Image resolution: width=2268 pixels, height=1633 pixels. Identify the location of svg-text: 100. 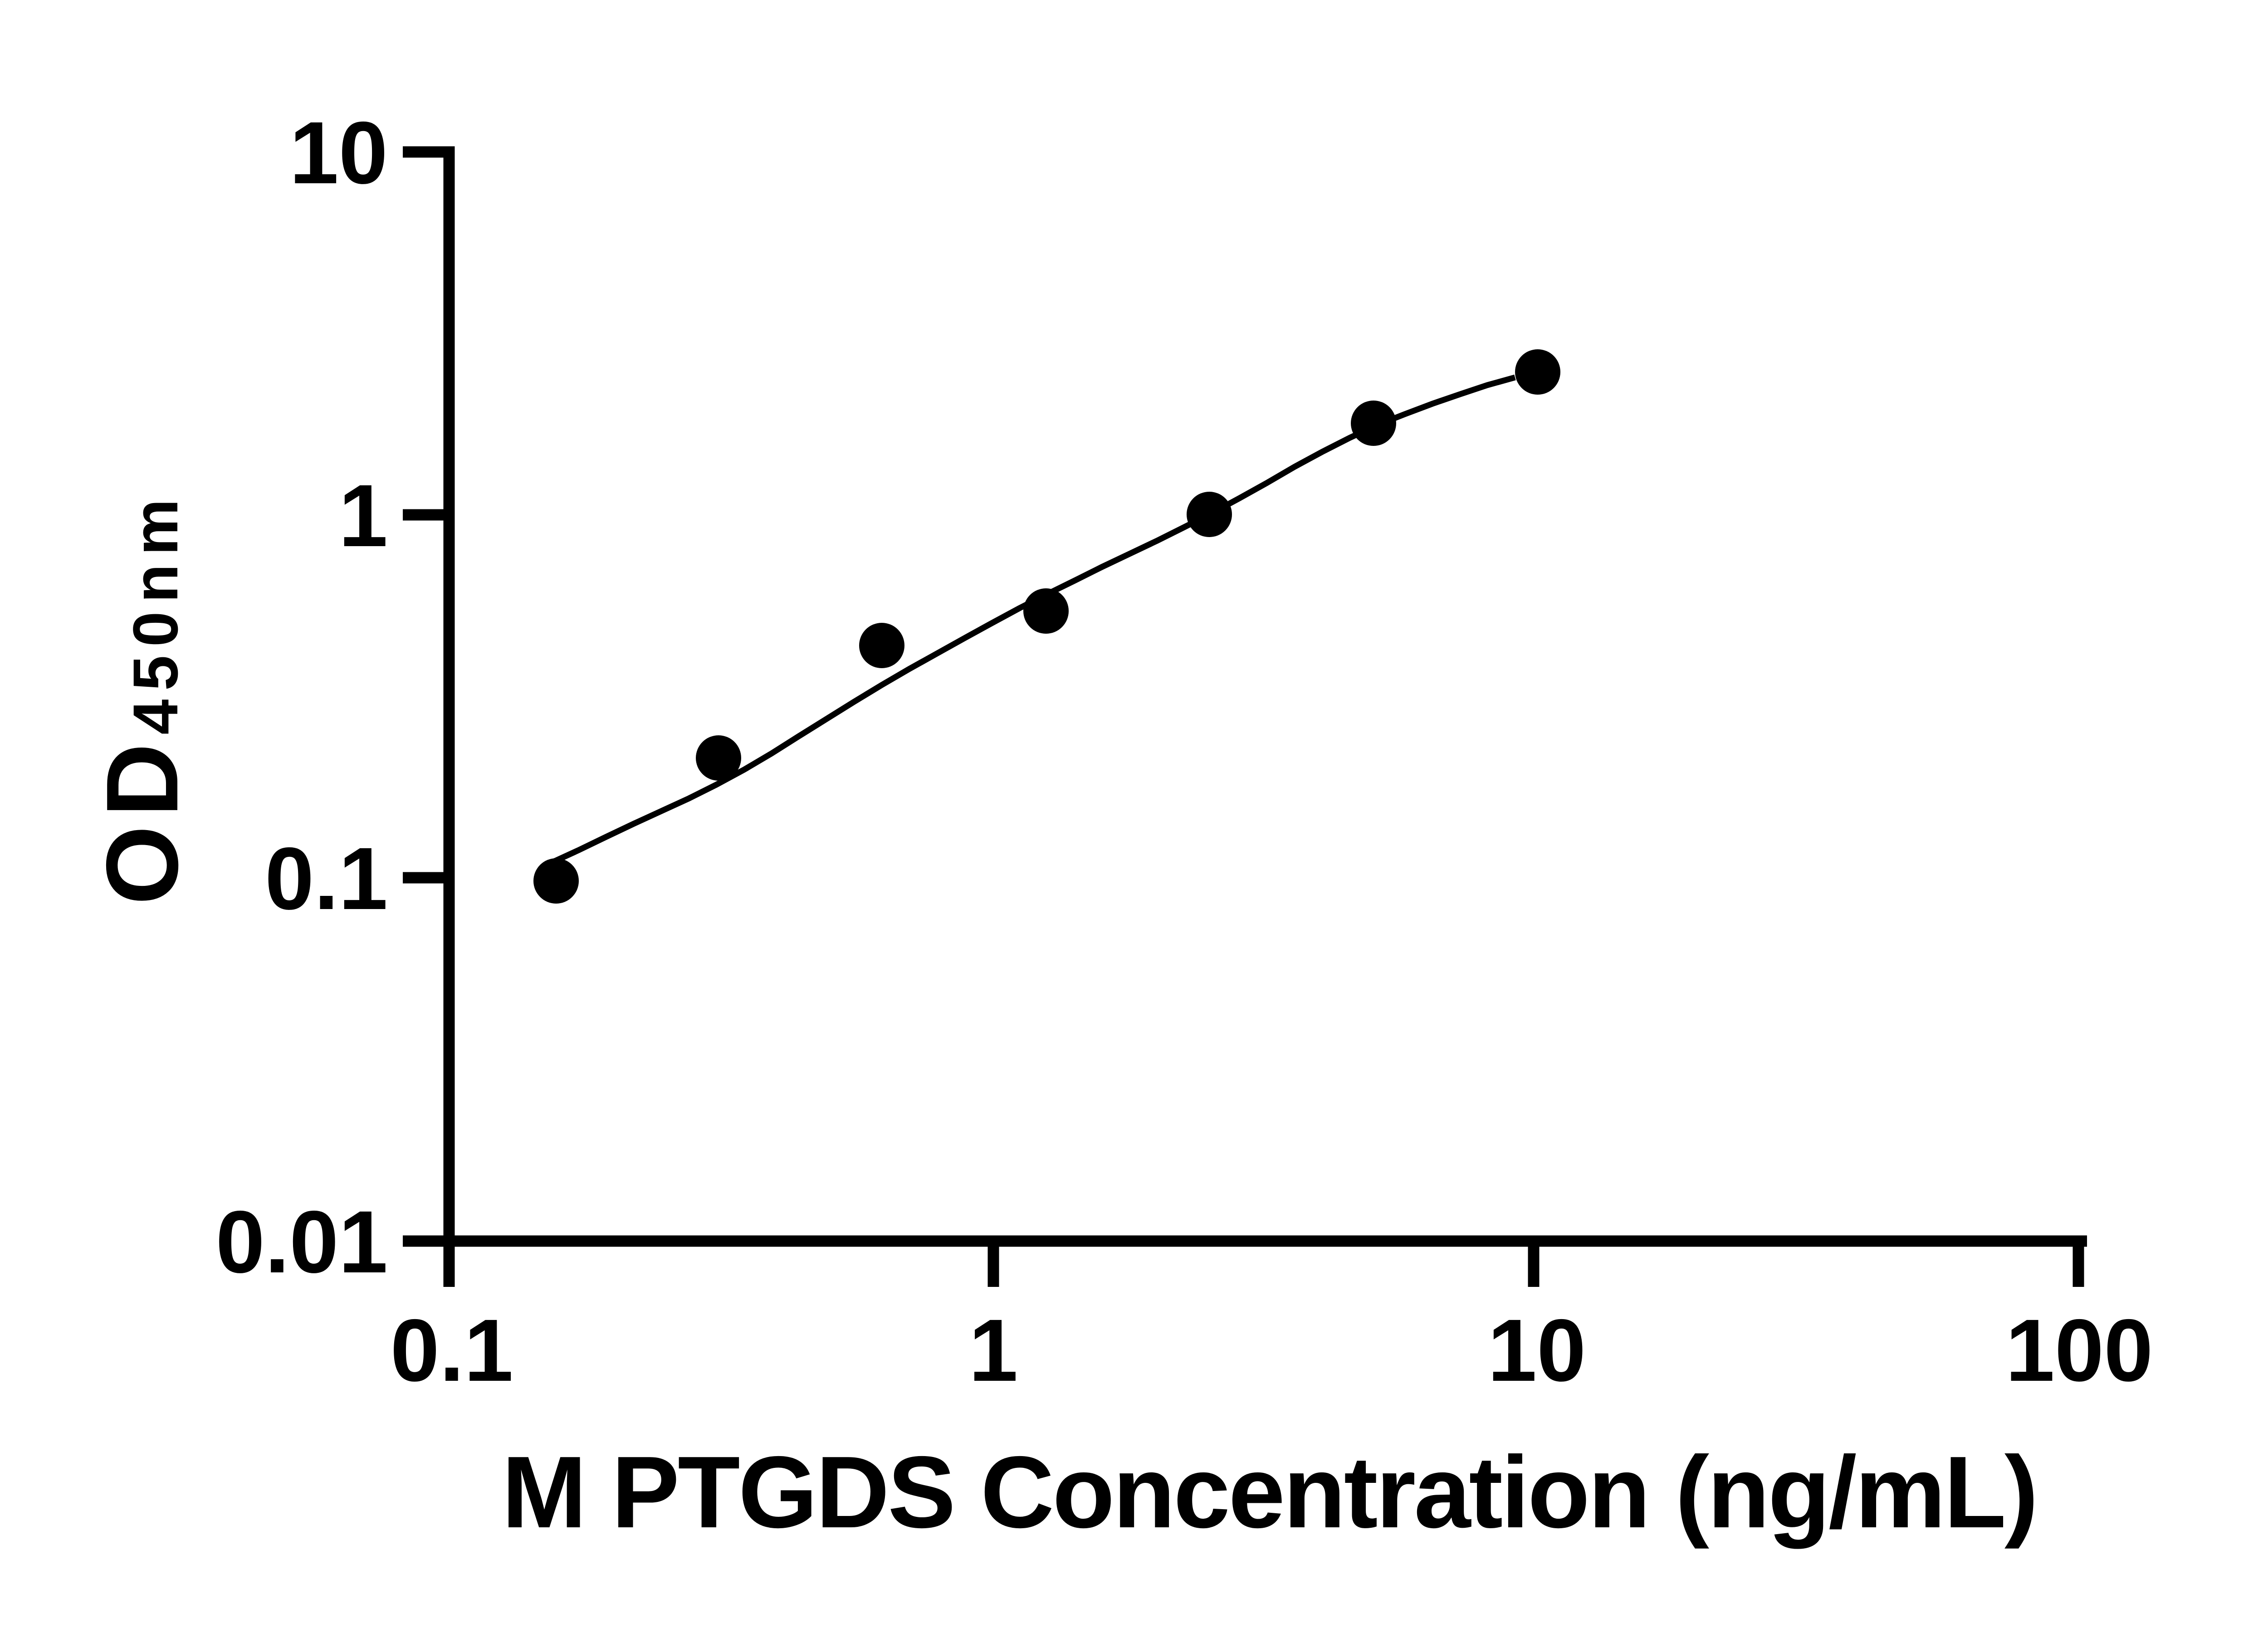
(2079, 1350).